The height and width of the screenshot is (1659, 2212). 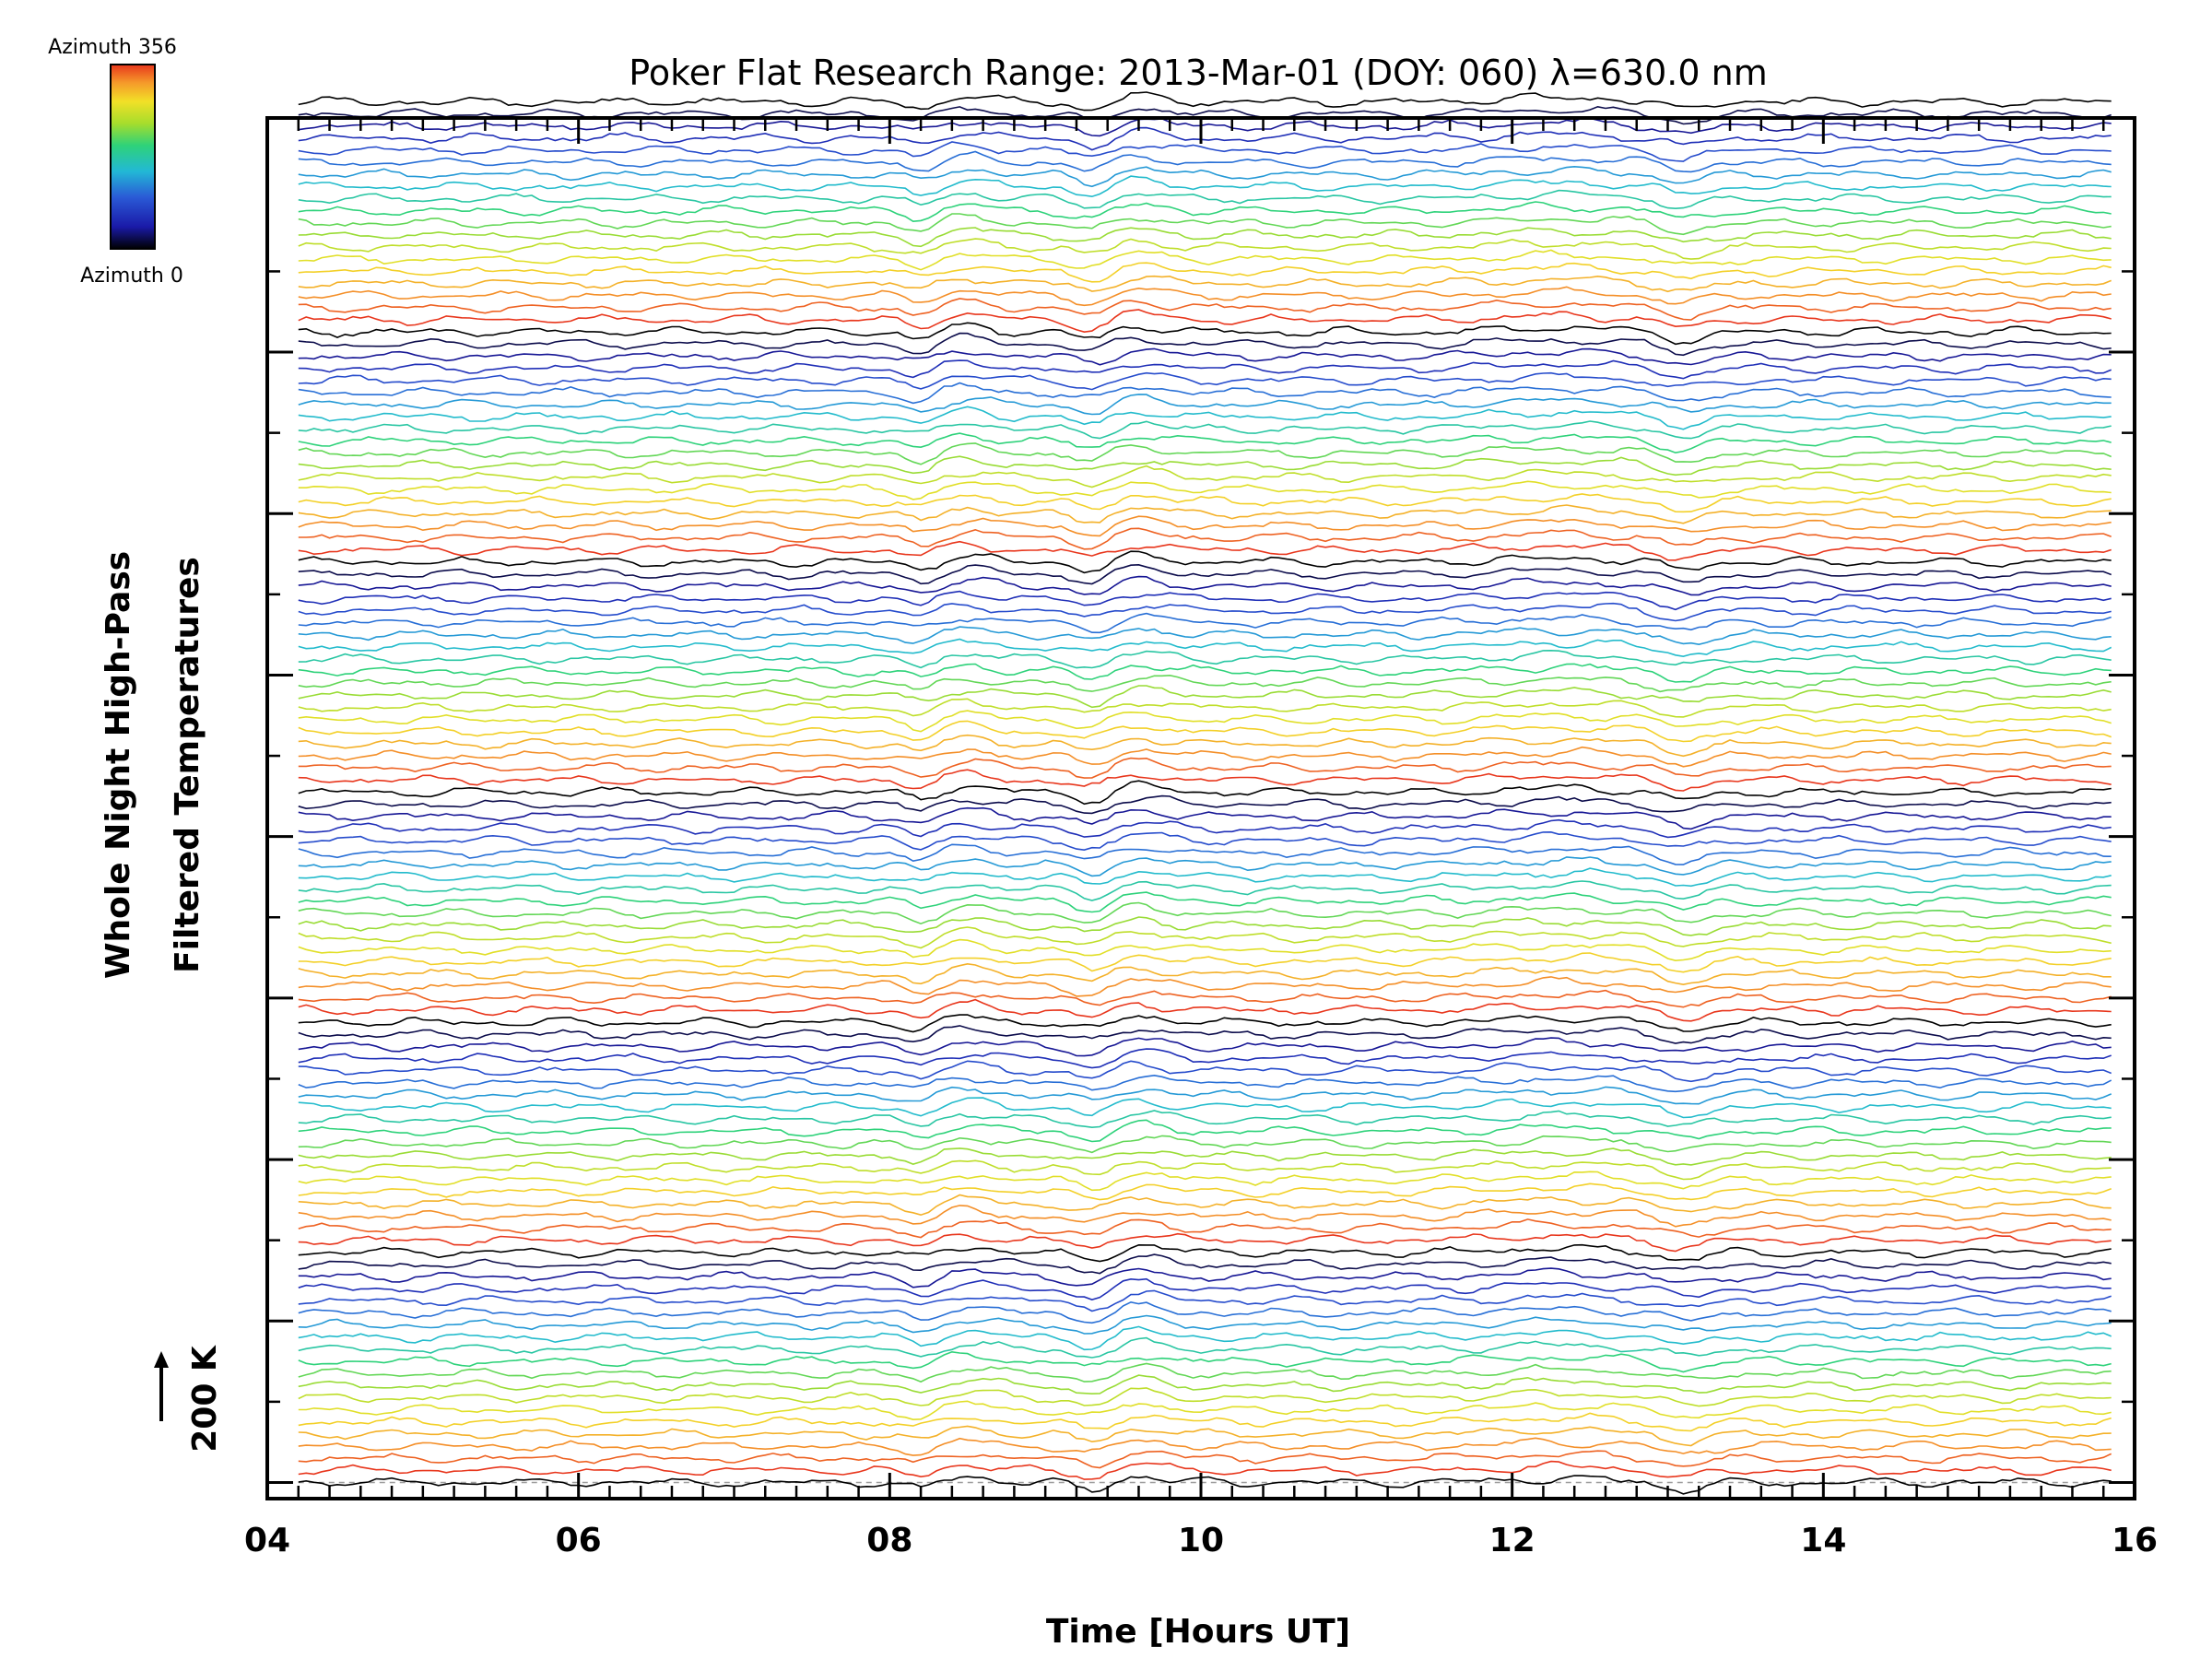 What do you see at coordinates (187, 765) in the screenshot?
I see `y-axis-label-line2: Filtered Temperatures` at bounding box center [187, 765].